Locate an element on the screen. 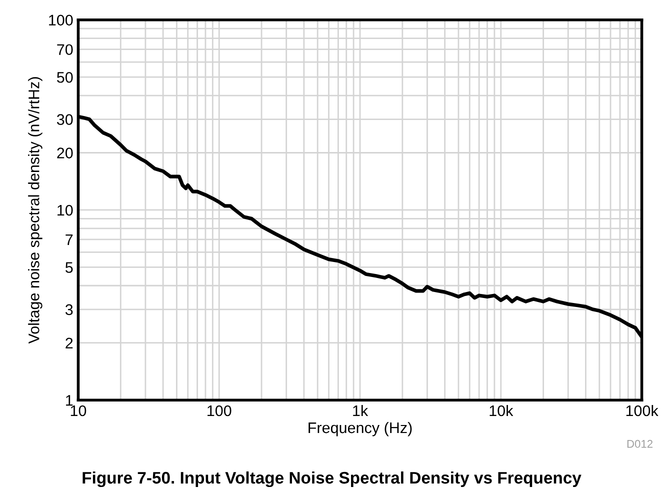 This screenshot has width=663, height=497. text: Figure 7-50. Input Voltage Noise Spectral Density vs Frequency is located at coordinates (332, 479).